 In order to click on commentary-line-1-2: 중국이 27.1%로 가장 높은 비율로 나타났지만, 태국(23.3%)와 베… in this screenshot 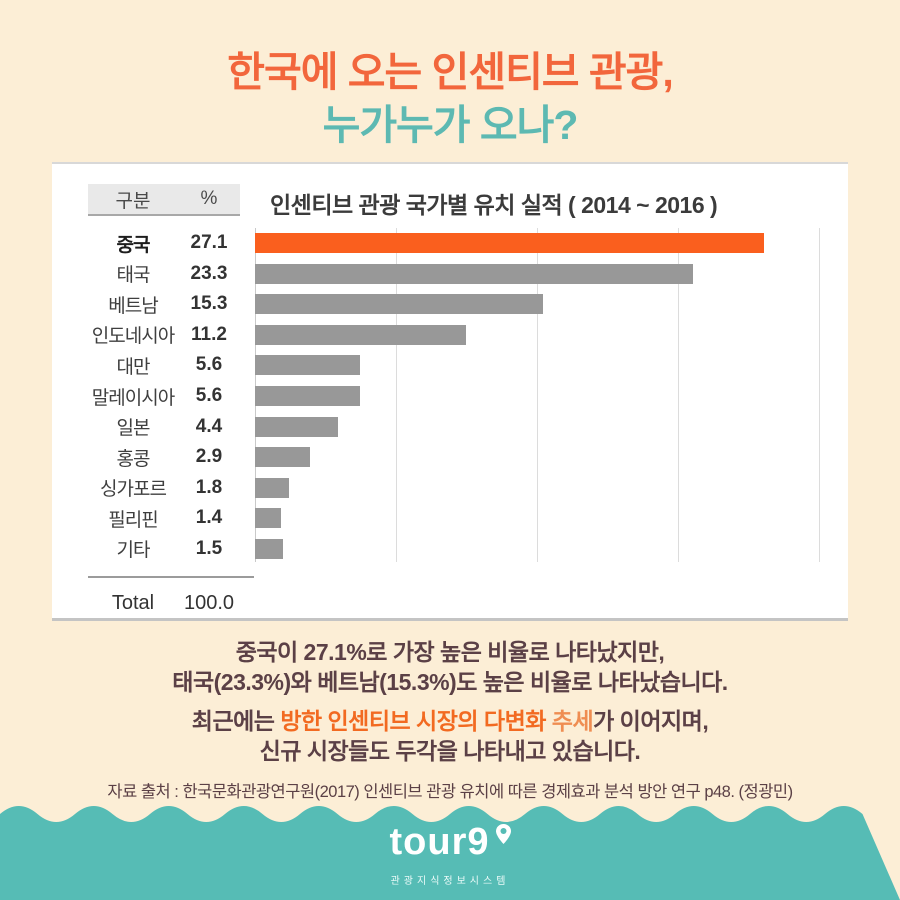, I will do `click(450, 667)`.